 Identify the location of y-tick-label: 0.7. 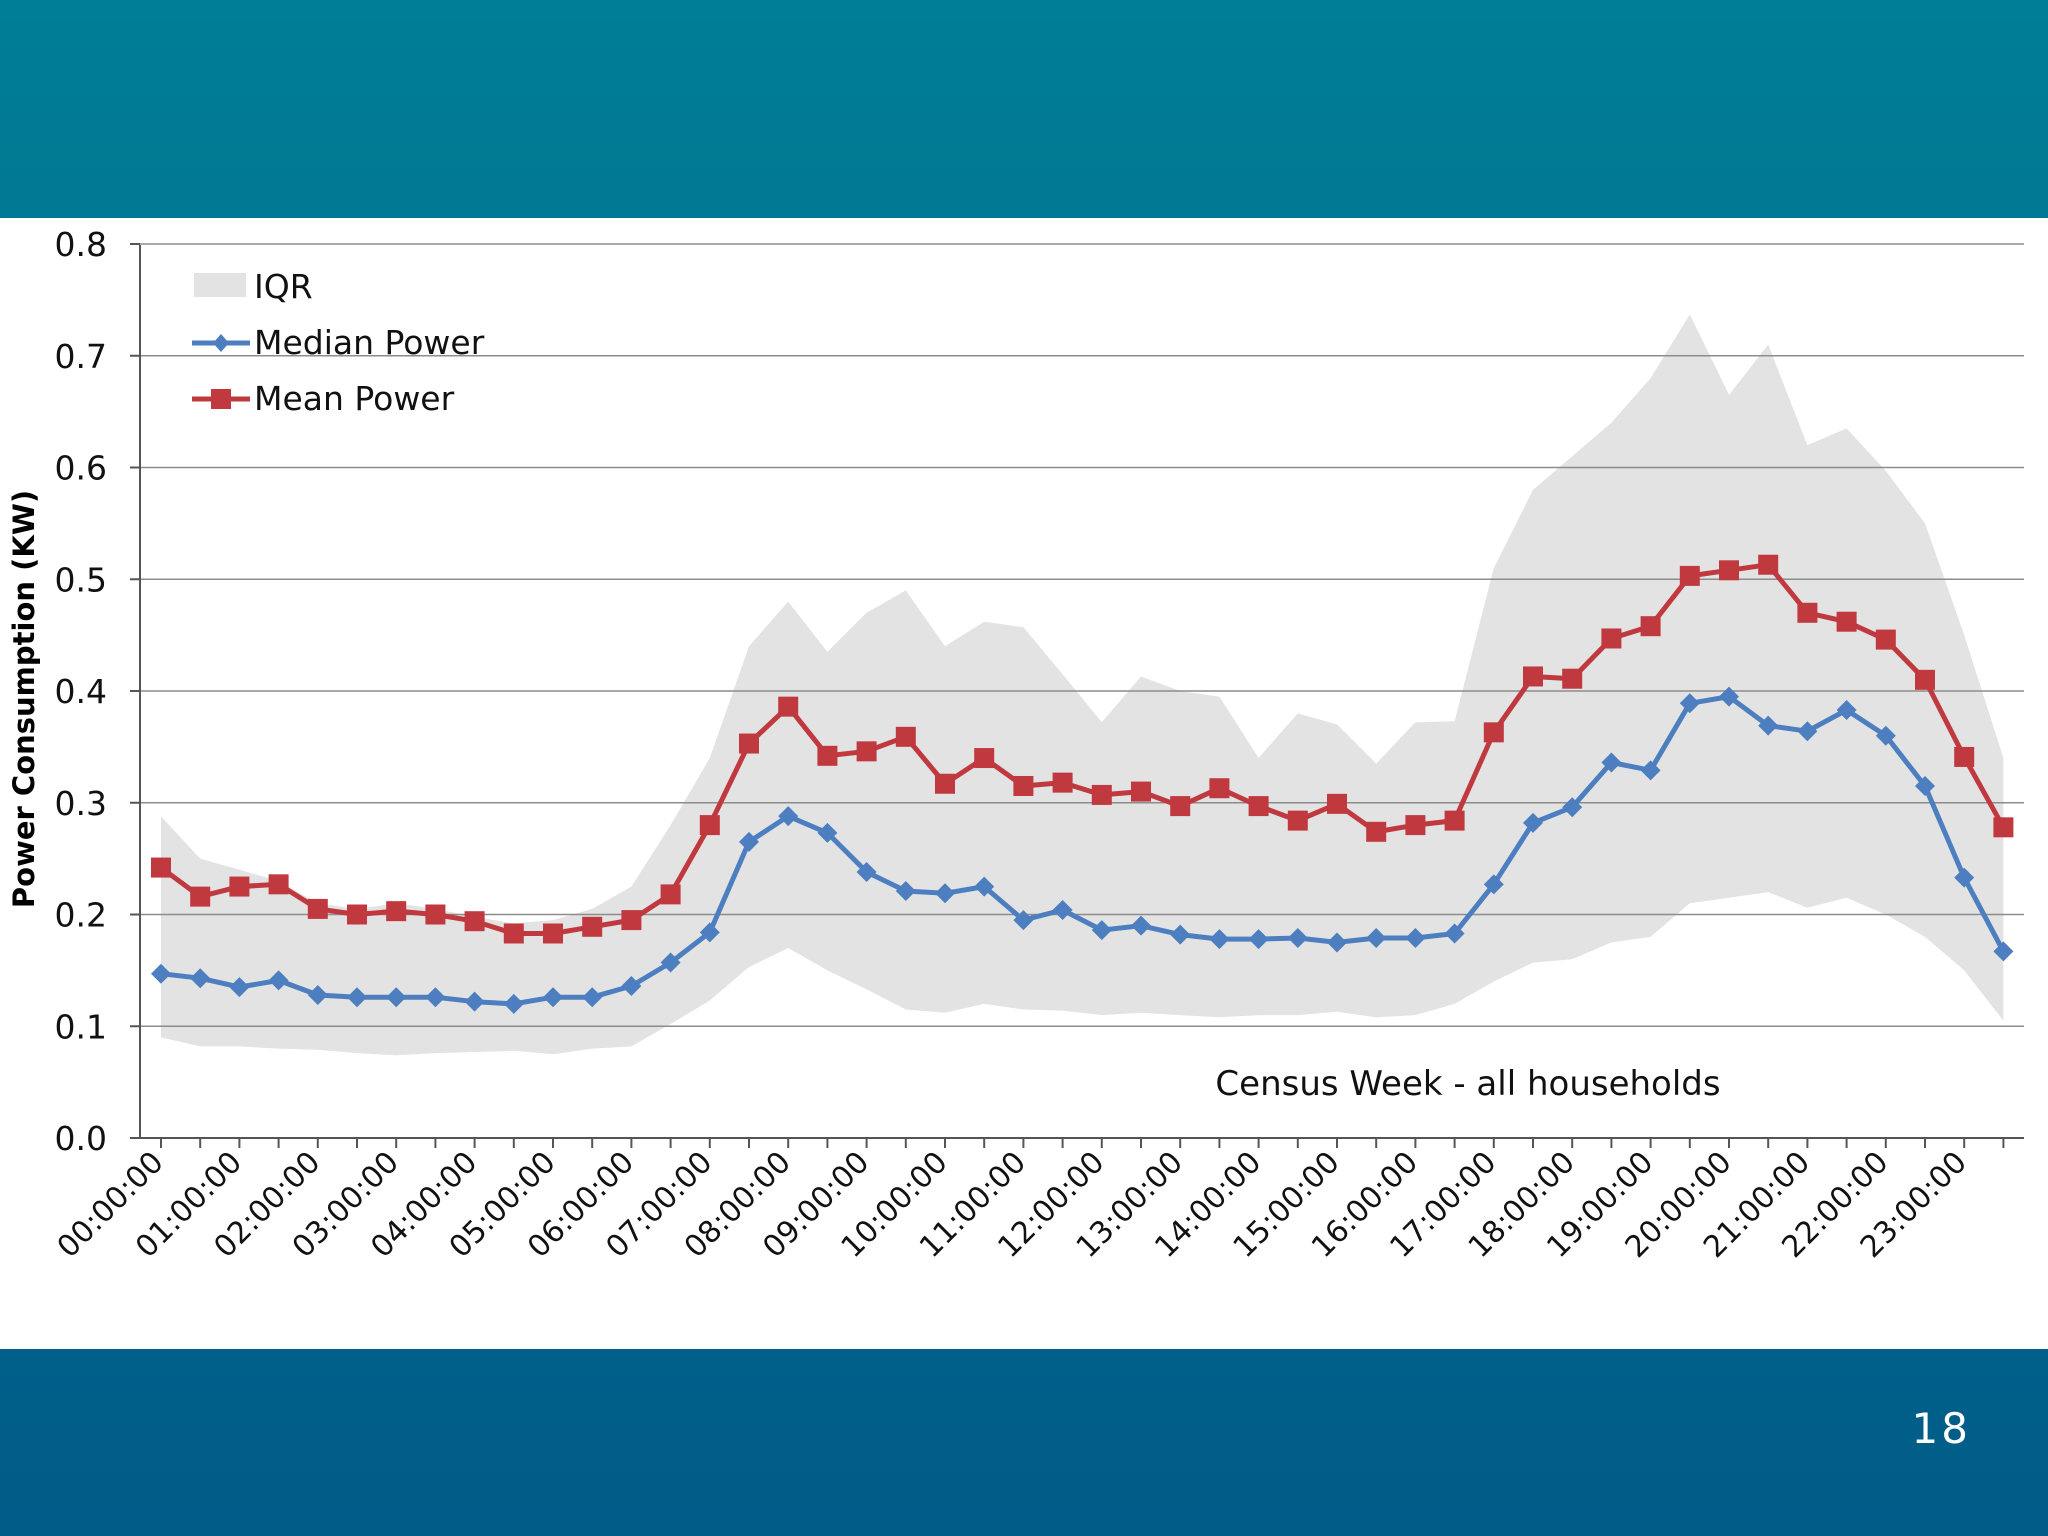
(81, 356).